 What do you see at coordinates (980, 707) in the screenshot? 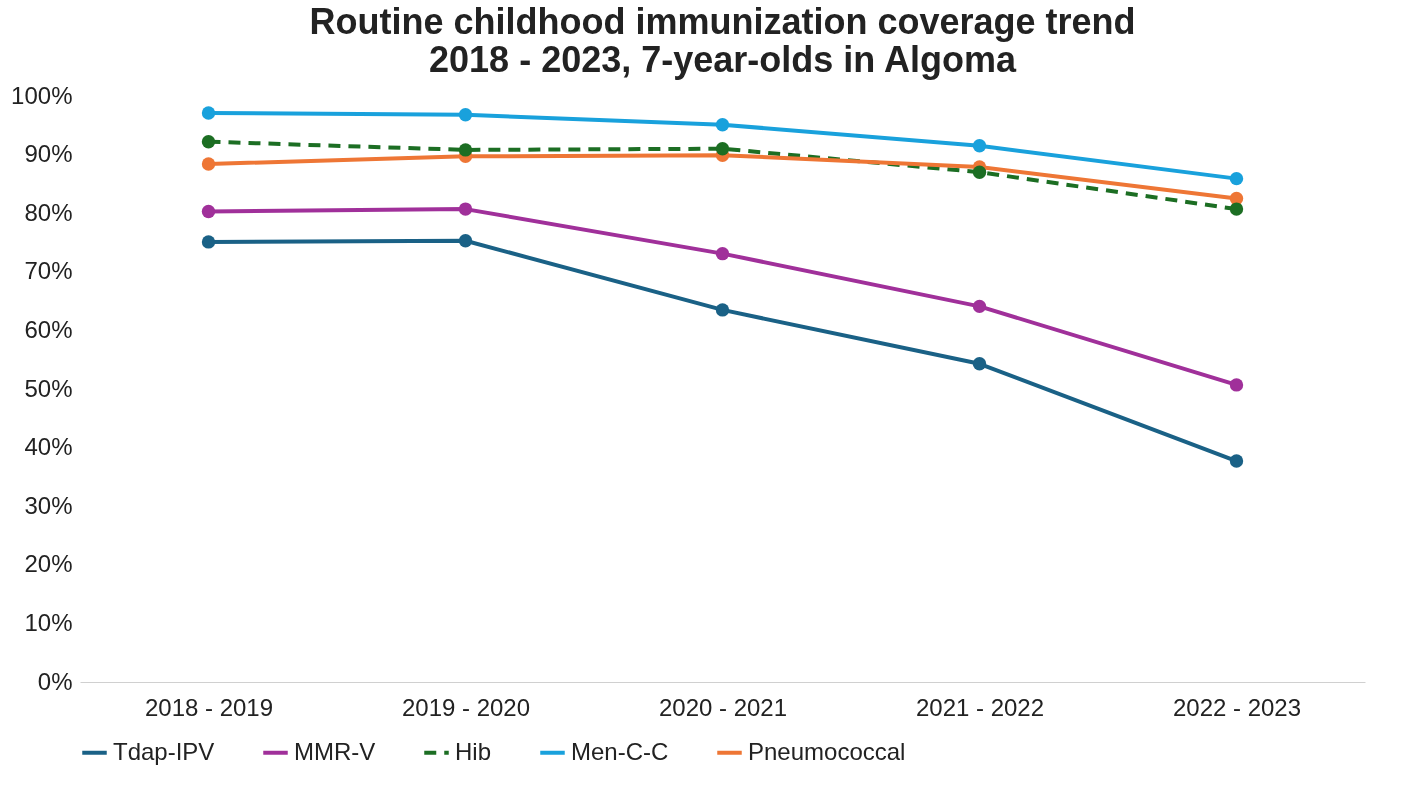
I see `x-tick-label: 2021 - 2022` at bounding box center [980, 707].